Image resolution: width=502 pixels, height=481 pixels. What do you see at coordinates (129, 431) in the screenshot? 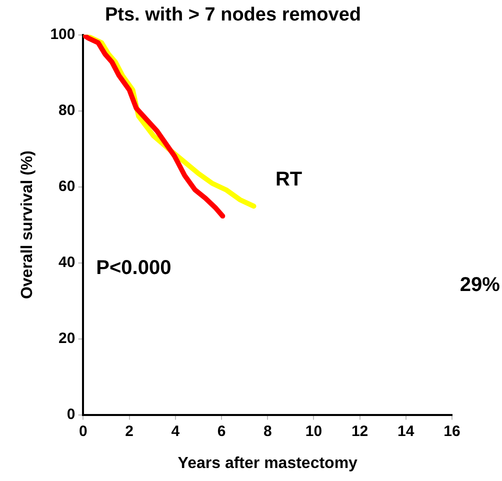
I see `x-tick-label: 2` at bounding box center [129, 431].